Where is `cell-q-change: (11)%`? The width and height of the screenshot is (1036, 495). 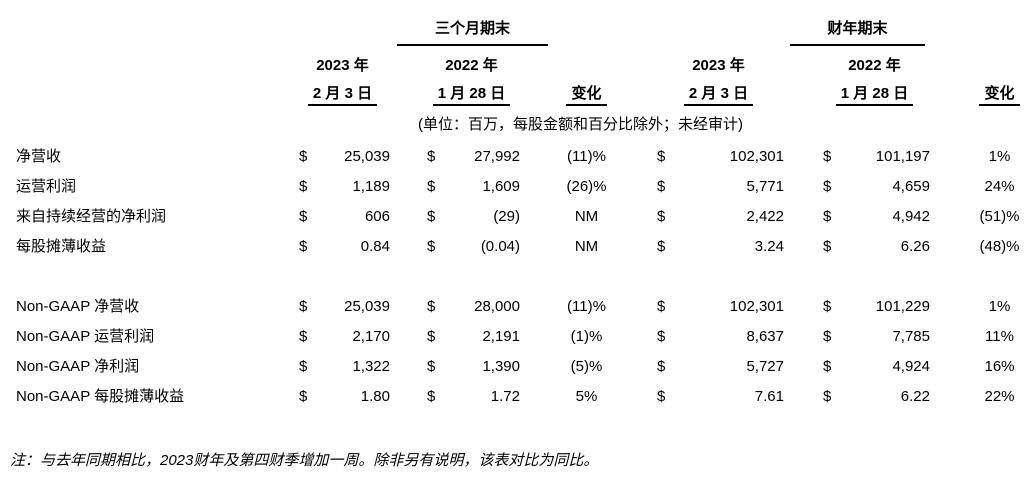 cell-q-change: (11)% is located at coordinates (586, 306).